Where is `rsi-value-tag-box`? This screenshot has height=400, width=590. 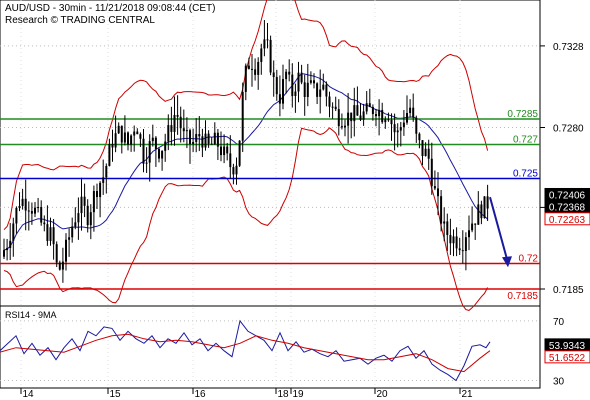
rsi-value-tag-box is located at coordinates (567, 357).